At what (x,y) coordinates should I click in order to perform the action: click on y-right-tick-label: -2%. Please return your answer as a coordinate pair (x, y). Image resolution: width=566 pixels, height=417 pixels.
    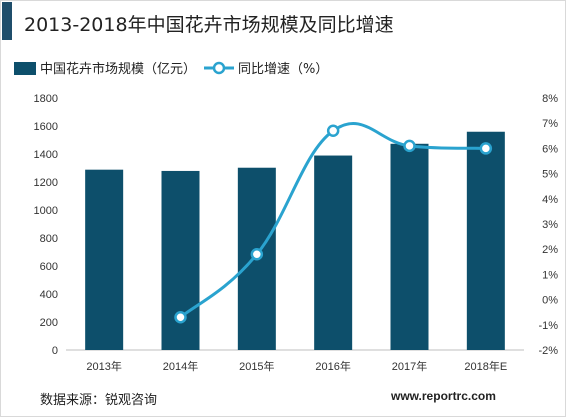
    Looking at the image, I should click on (548, 351).